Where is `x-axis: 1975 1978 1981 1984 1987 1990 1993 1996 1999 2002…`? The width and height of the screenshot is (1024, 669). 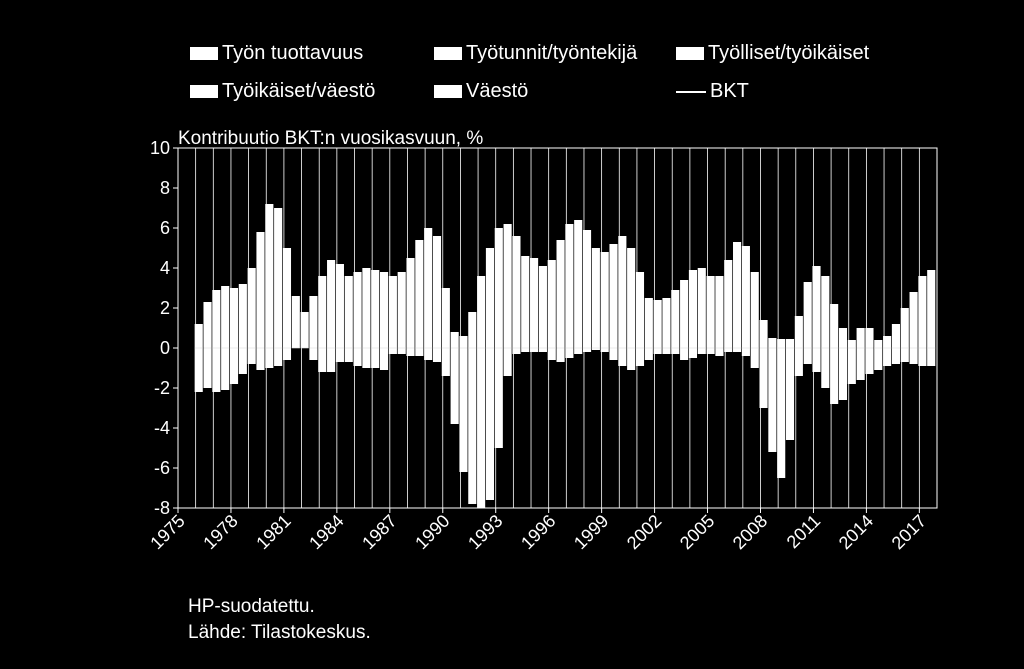
x-axis: 1975 1978 1981 1984 1987 1990 1993 1996 1999 2002… is located at coordinates (538, 530).